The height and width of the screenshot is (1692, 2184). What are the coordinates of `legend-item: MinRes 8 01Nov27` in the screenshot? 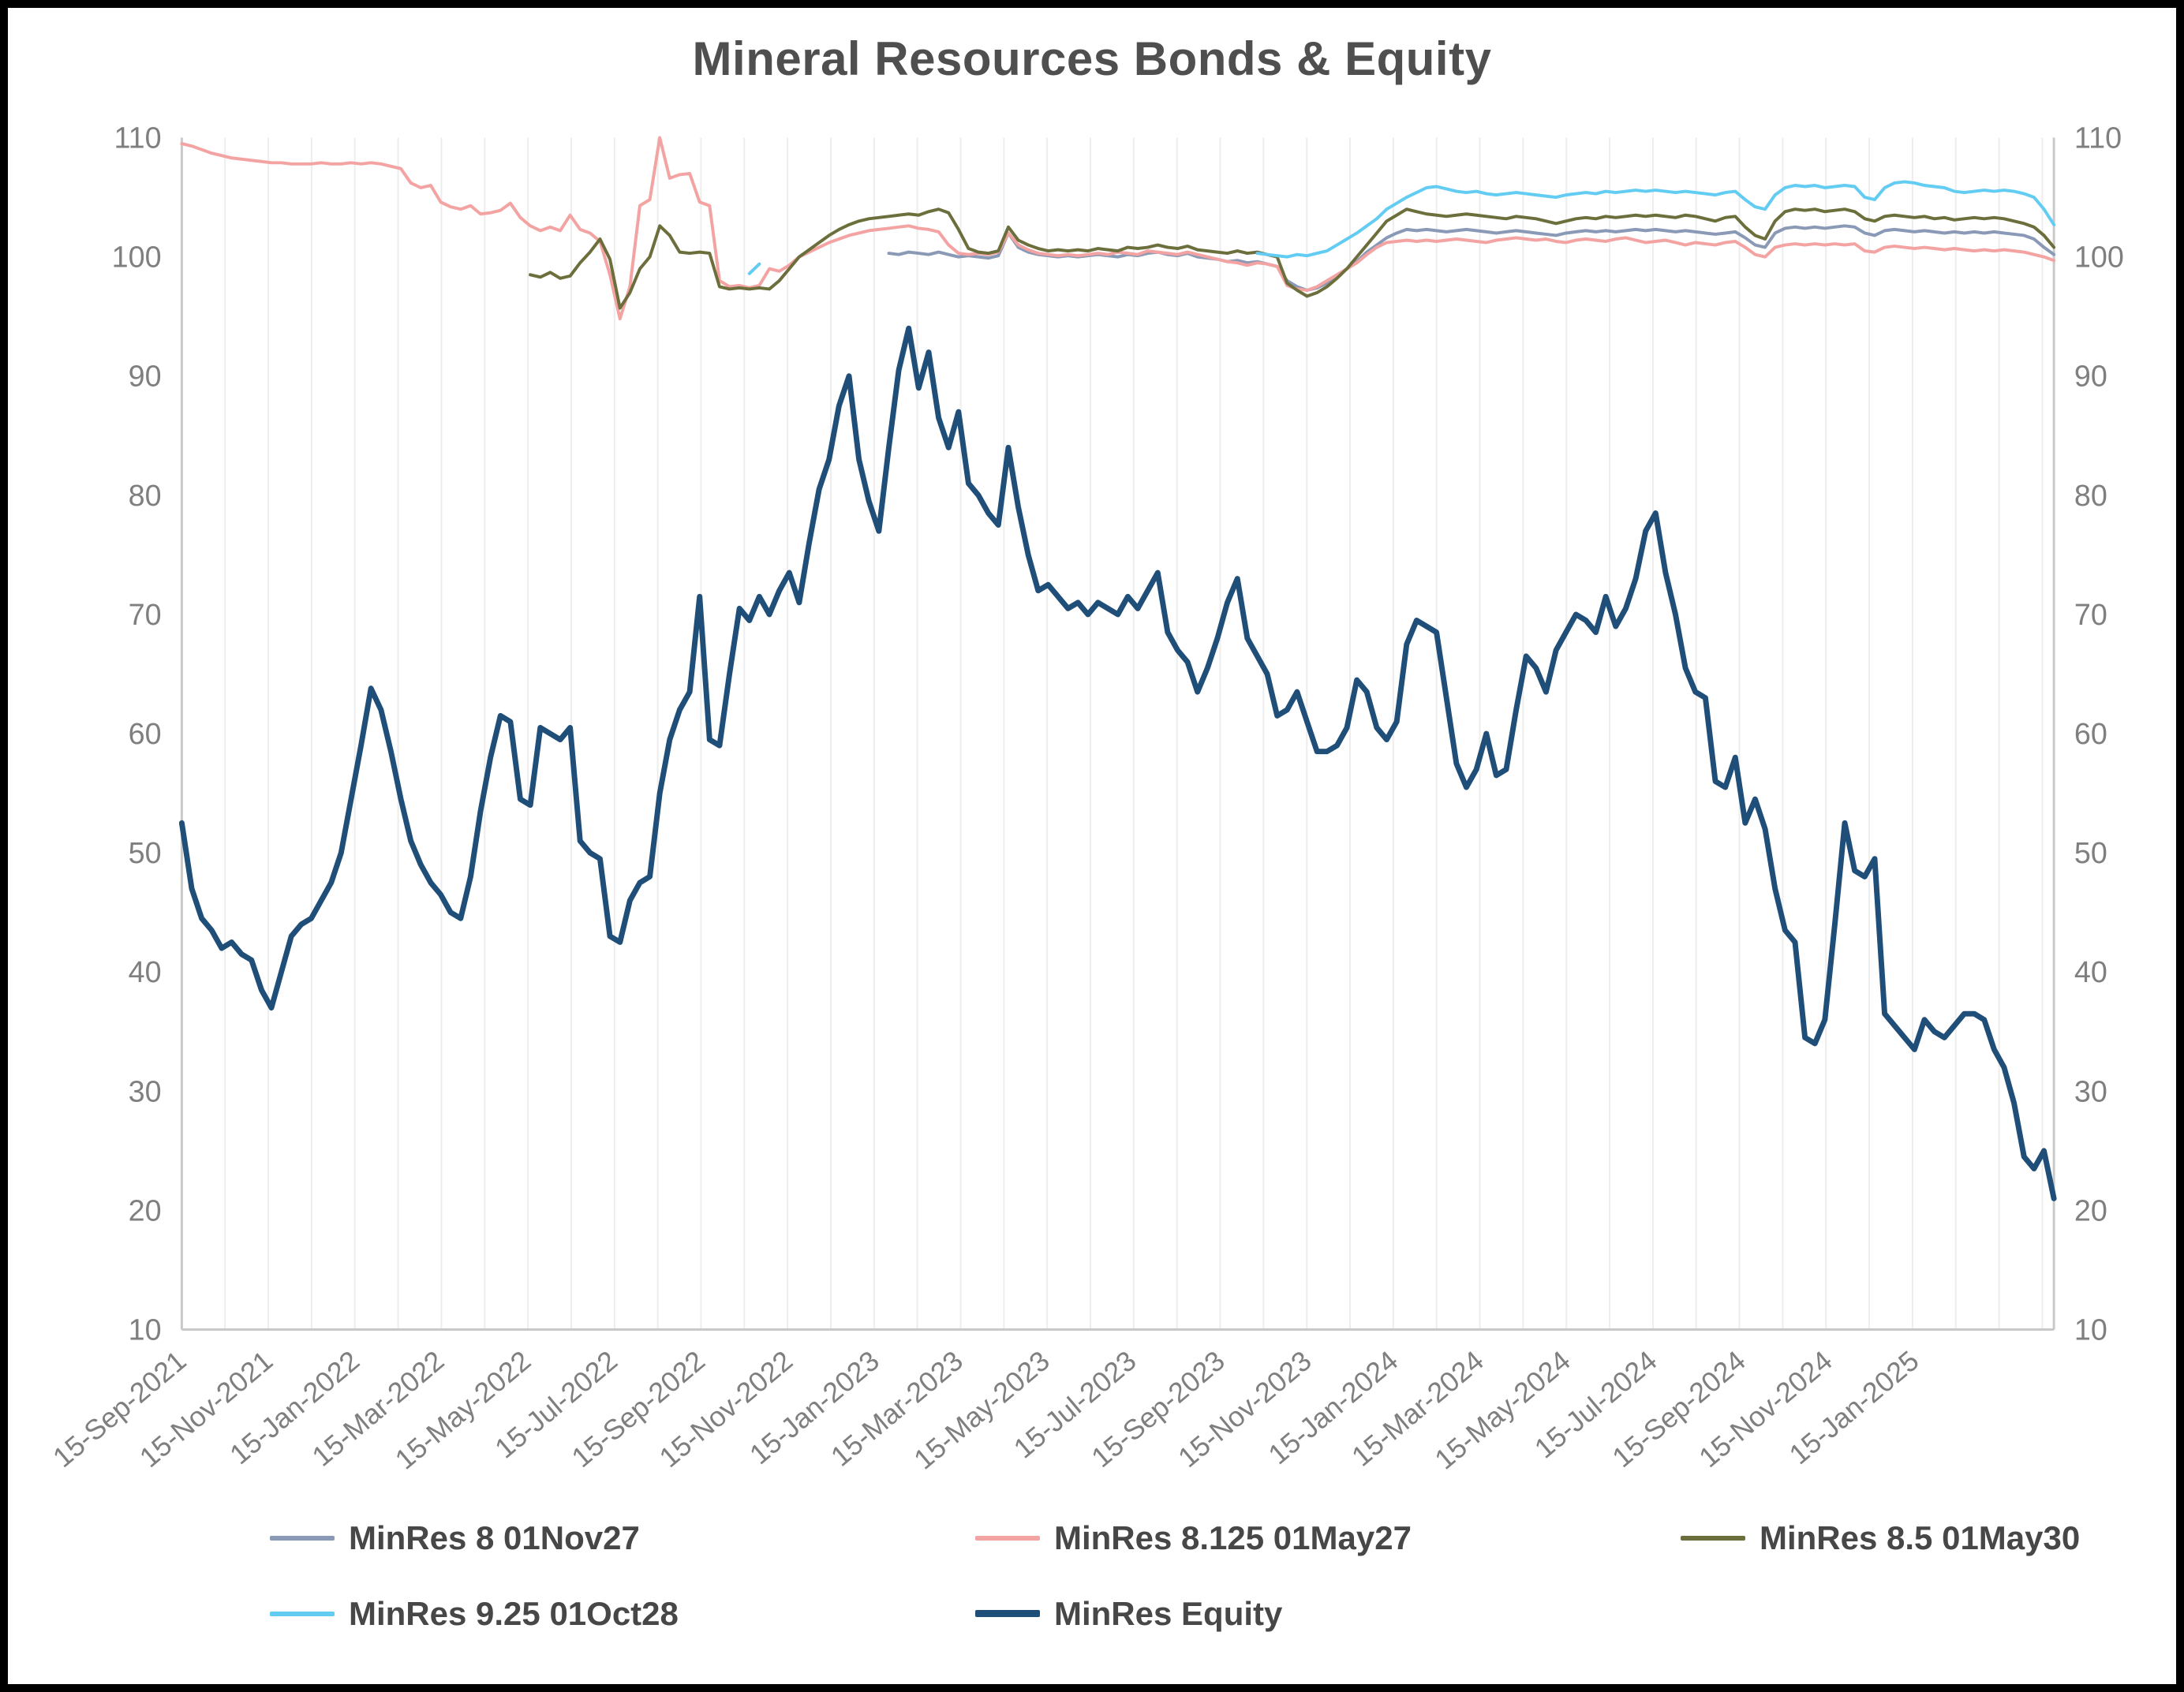 It's located at (622, 1538).